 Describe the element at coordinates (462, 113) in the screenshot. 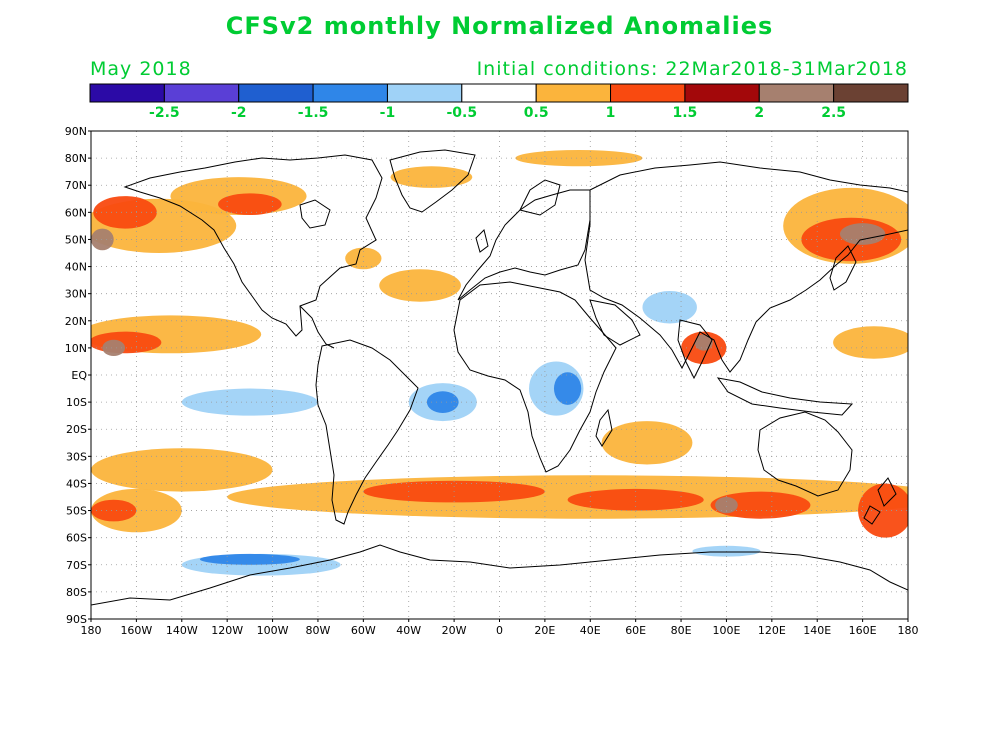

I see `colorbar-tick-label: -0.5` at that location.